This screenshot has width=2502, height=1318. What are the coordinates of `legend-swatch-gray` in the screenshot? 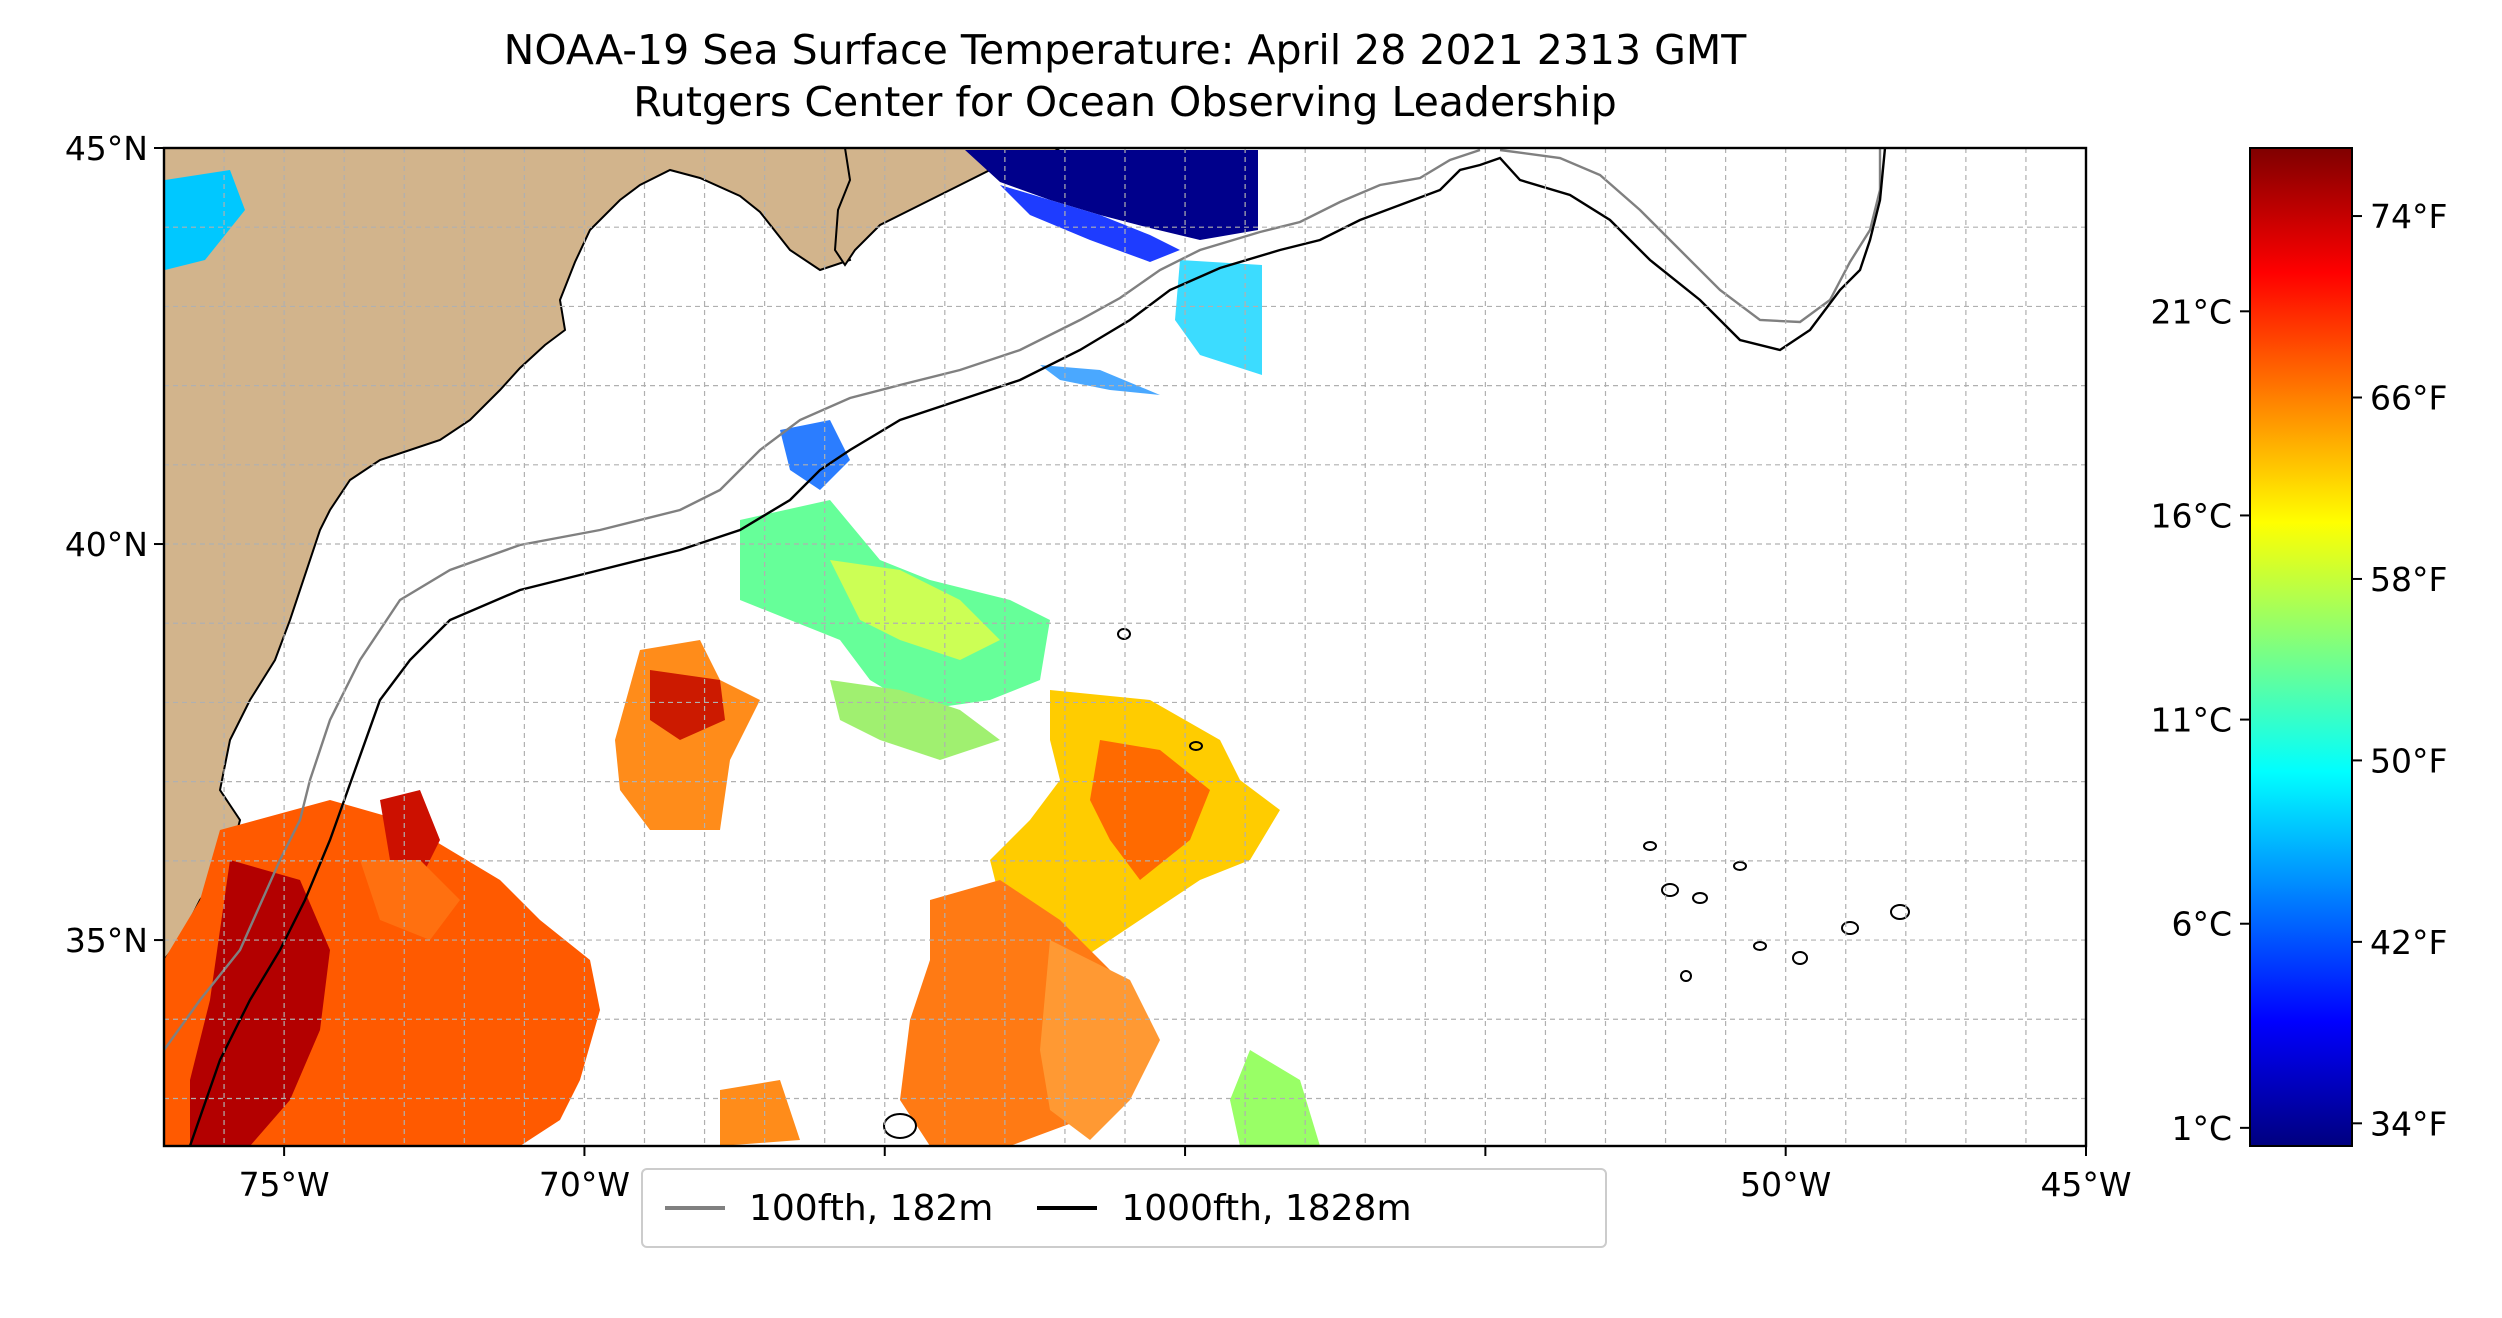 It's located at (695, 1208).